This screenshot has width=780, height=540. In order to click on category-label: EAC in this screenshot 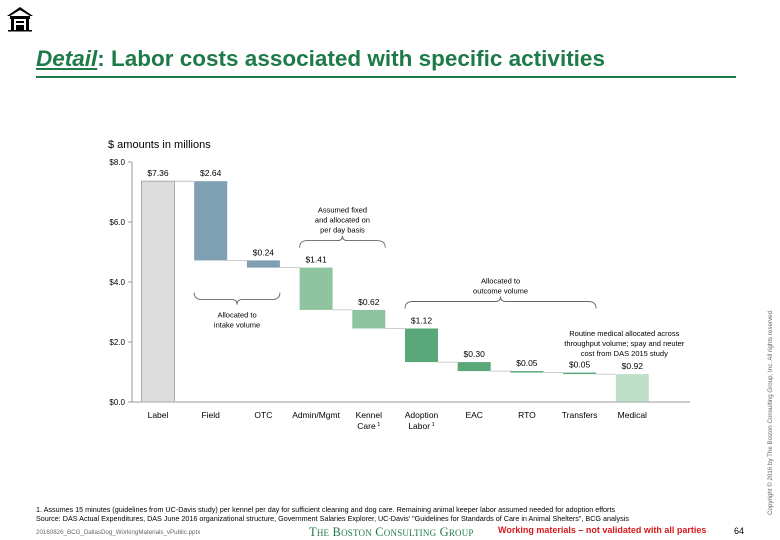, I will do `click(473, 415)`.